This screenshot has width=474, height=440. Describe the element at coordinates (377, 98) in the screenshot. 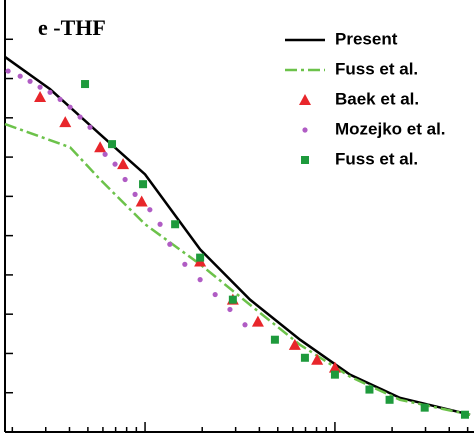

I see `legend-label: Baek et al.` at that location.